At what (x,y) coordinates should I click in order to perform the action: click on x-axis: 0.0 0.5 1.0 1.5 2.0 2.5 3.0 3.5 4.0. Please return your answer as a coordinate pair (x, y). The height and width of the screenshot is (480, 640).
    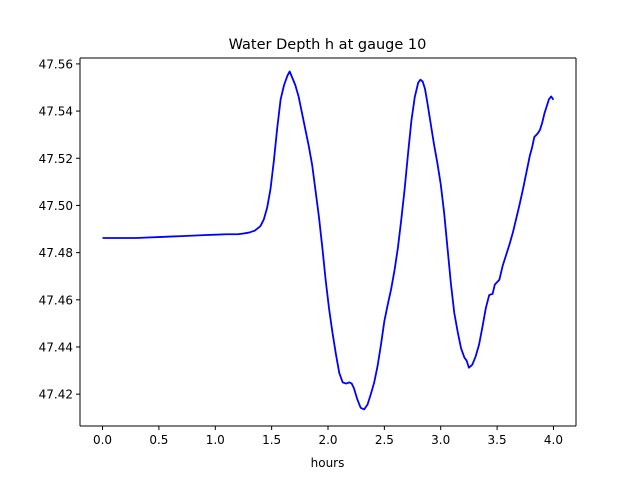
    Looking at the image, I should click on (328, 436).